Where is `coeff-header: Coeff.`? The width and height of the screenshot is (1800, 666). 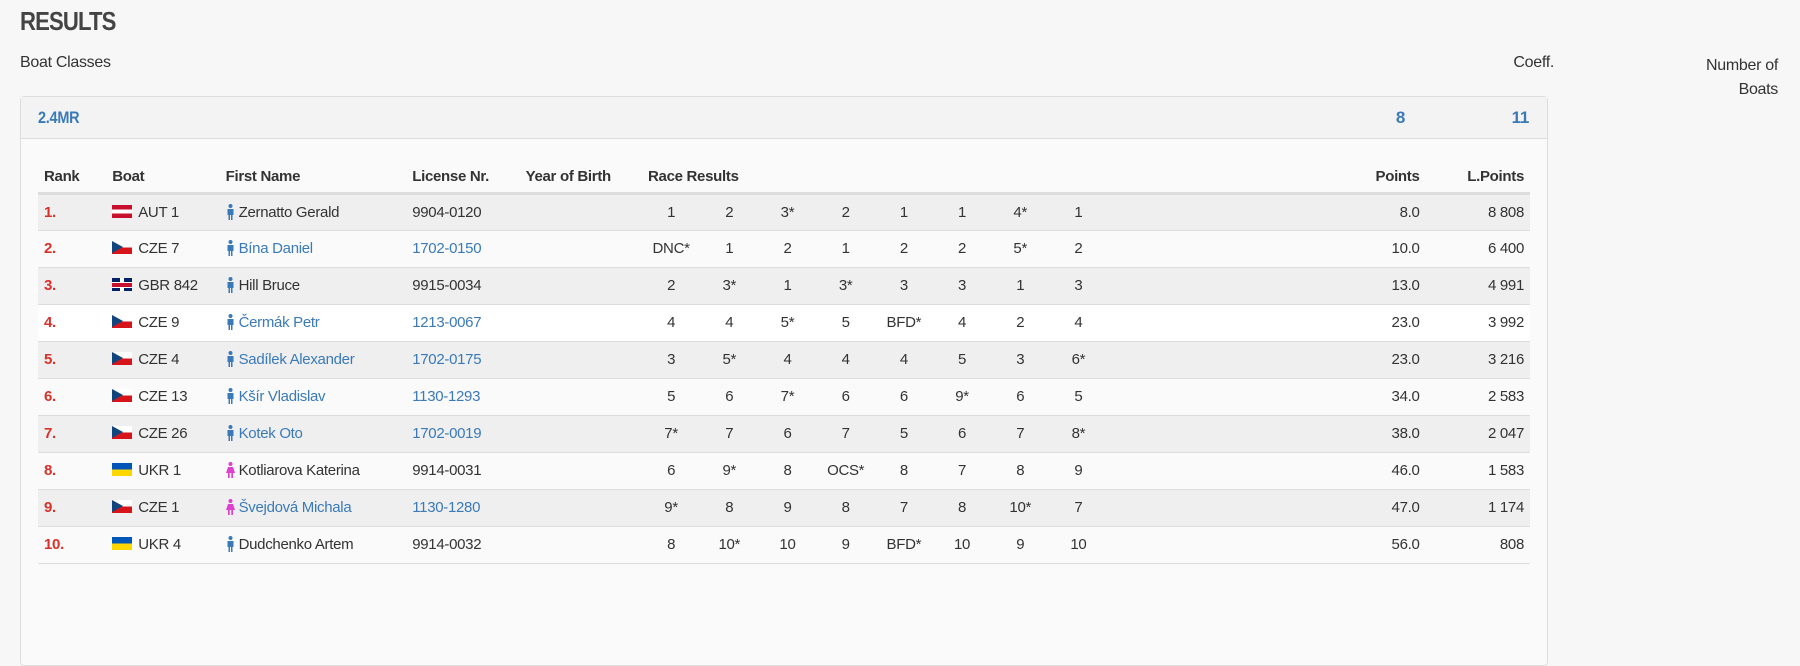
coeff-header: Coeff. is located at coordinates (1533, 62).